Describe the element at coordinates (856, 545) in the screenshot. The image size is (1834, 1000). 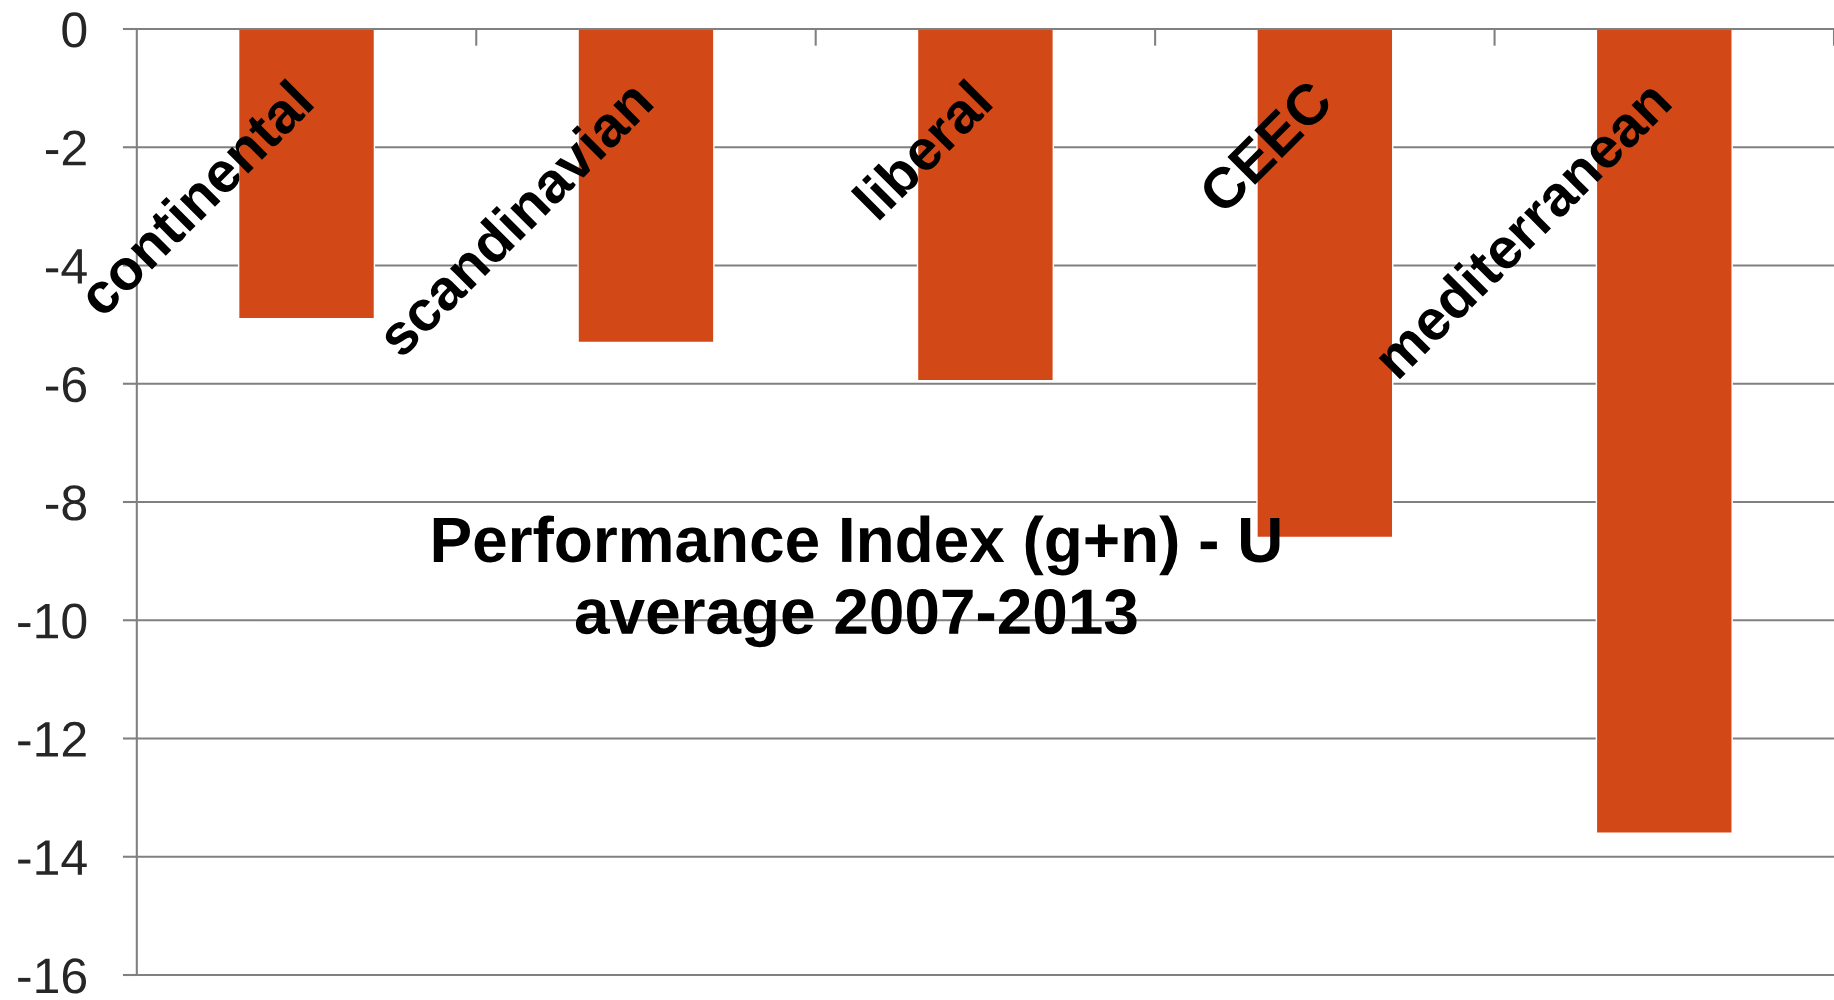
I see `text: Performance Index (g+n) - U` at that location.